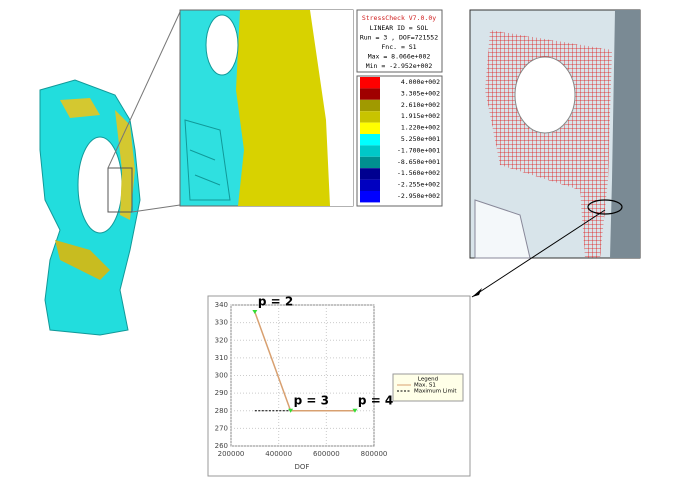 This screenshot has height=487, width=675. I want to click on y-tick-label: 330, so click(221, 323).